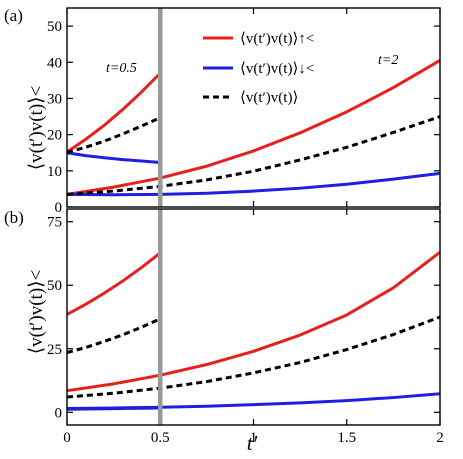 The image size is (463, 459). I want to click on legend-label-down: ⟨v(t′)v(t)⟩↓<, so click(277, 69).